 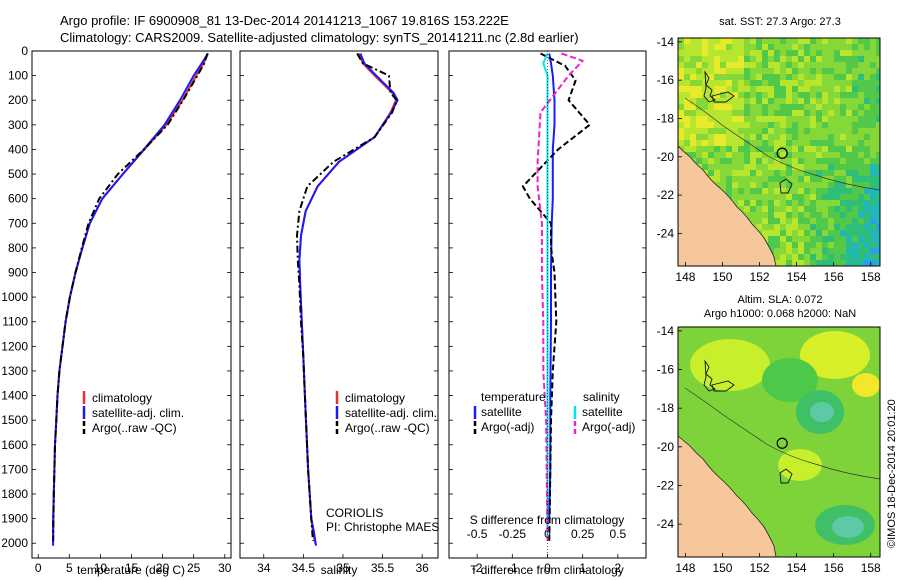 I want to click on depth-tick-label: 1400, so click(x=14, y=396).